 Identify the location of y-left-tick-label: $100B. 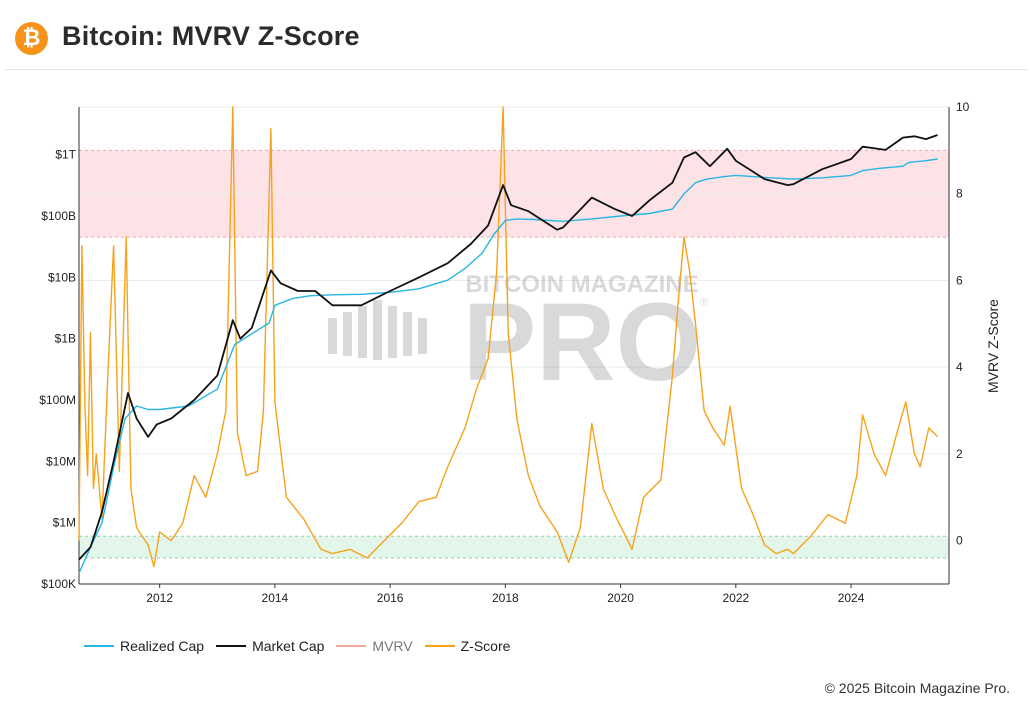
(58, 216).